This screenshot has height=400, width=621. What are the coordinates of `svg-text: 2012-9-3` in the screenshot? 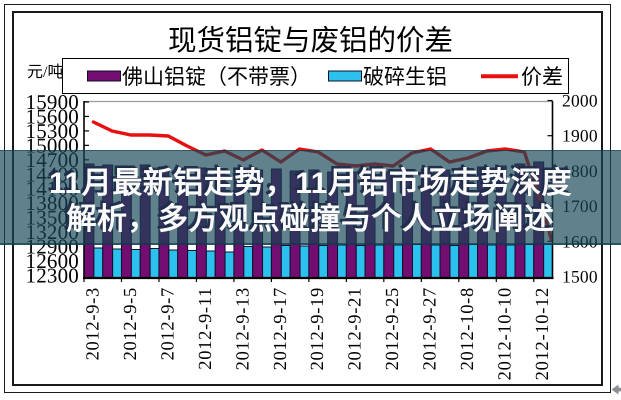 It's located at (93, 323).